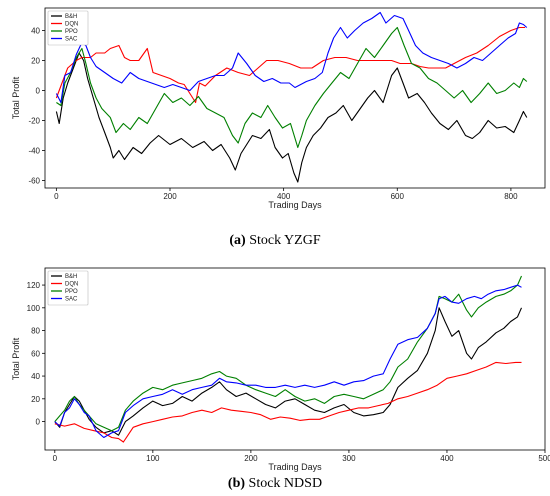 Image resolution: width=550 pixels, height=496 pixels. Describe the element at coordinates (544, 458) in the screenshot. I see `x-tick-label: 500` at that location.